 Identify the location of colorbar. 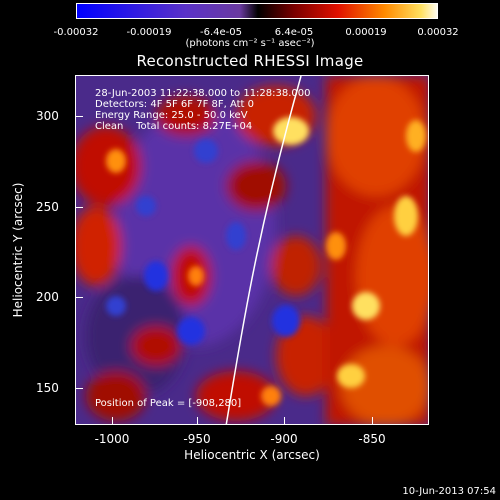
(257, 11).